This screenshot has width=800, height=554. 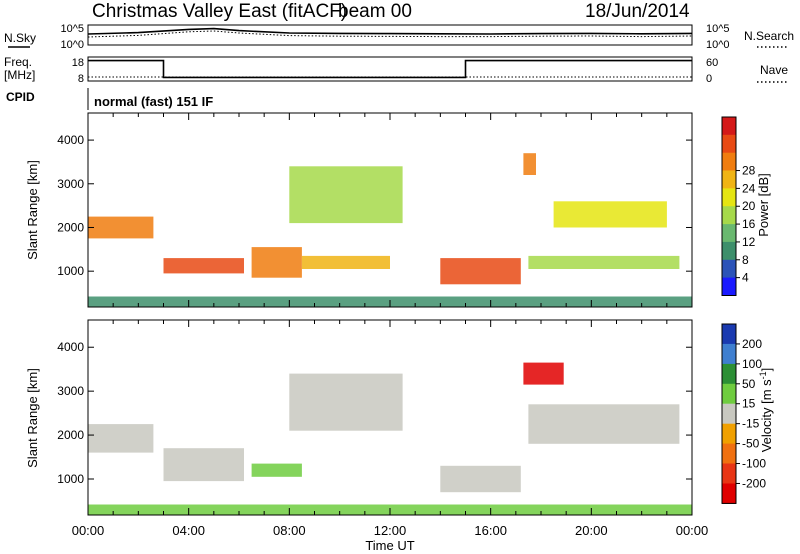 What do you see at coordinates (70, 140) in the screenshot?
I see `power-y-tick-4000: 4000` at bounding box center [70, 140].